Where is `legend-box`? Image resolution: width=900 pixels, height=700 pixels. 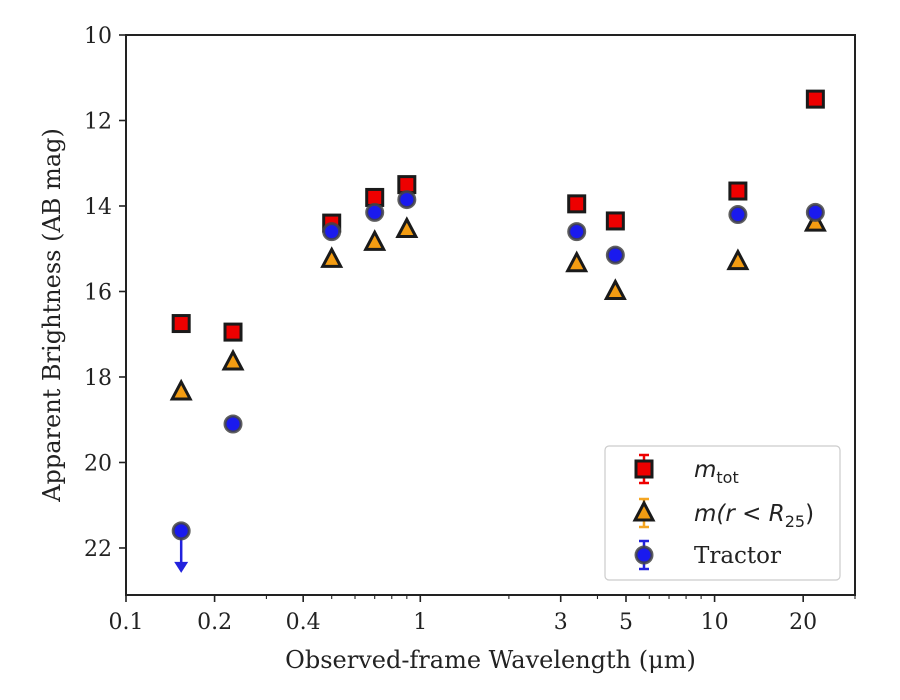 legend-box is located at coordinates (722, 513).